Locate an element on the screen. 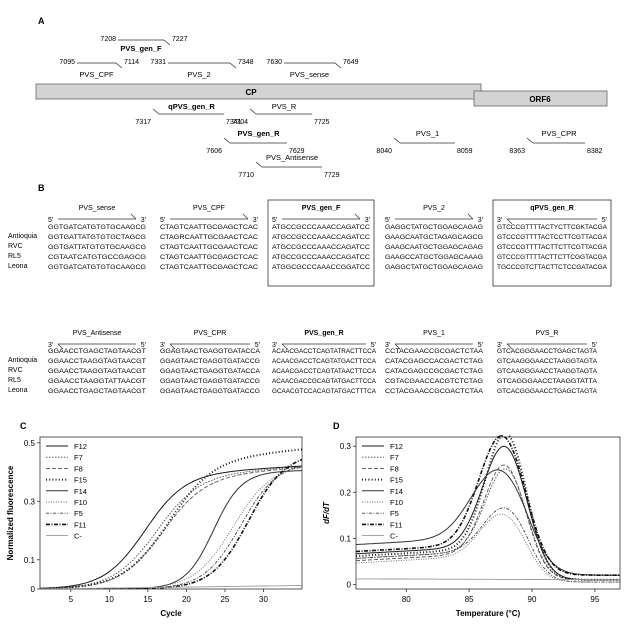 The height and width of the screenshot is (631, 643). primer-name: PVS_sense is located at coordinates (309, 74).